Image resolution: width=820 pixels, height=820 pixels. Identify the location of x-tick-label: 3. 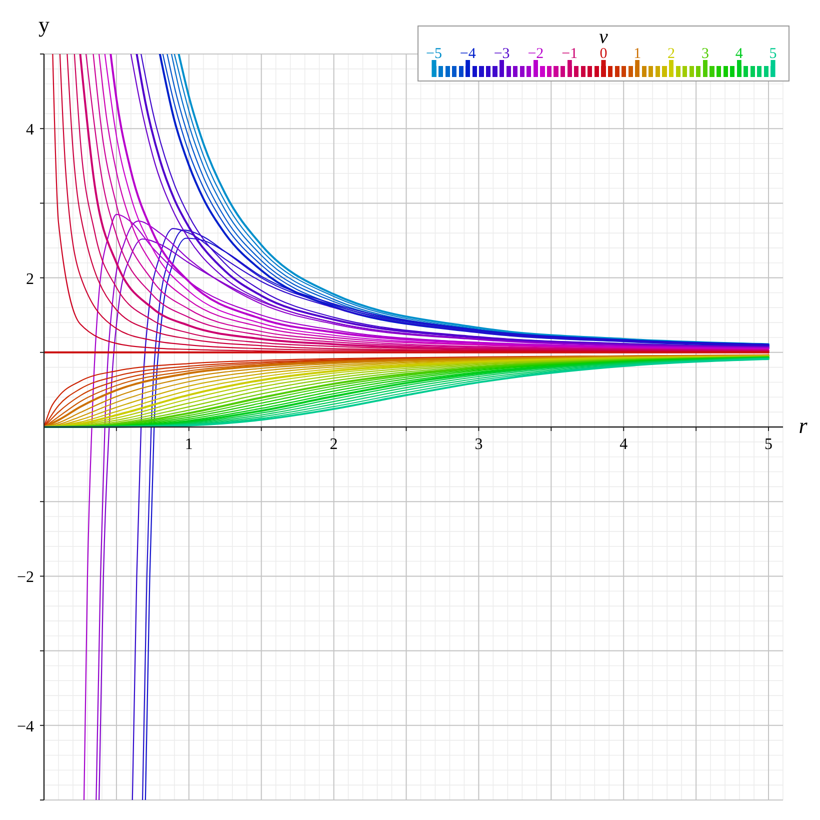
(478, 444).